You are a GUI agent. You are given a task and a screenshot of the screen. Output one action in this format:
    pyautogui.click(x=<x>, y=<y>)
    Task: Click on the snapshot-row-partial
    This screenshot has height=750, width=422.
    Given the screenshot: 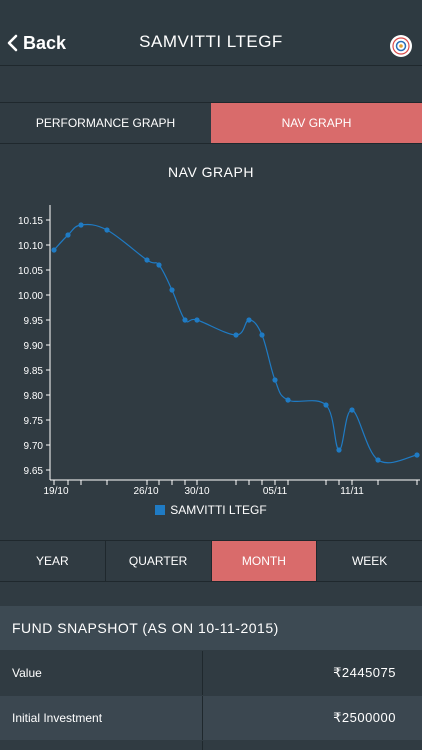 What is the action you would take?
    pyautogui.click(x=211, y=745)
    